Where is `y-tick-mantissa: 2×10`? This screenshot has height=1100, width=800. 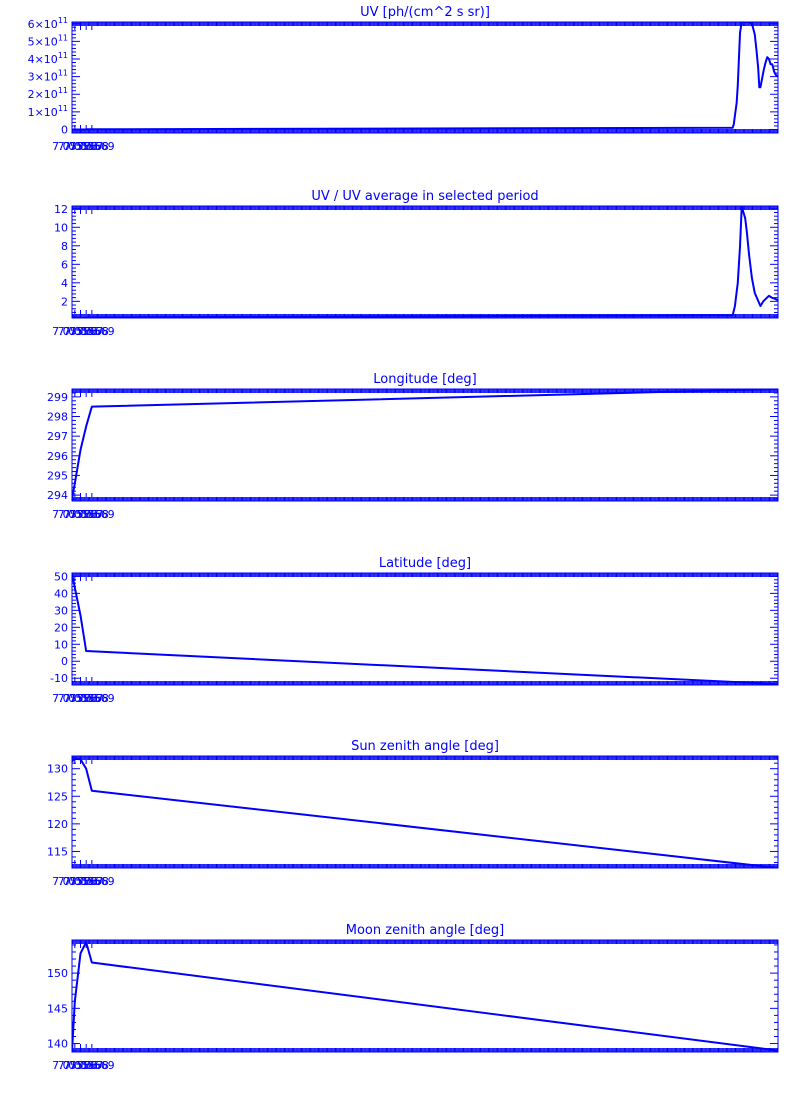
y-tick-mantissa: 2×10 is located at coordinates (43, 94).